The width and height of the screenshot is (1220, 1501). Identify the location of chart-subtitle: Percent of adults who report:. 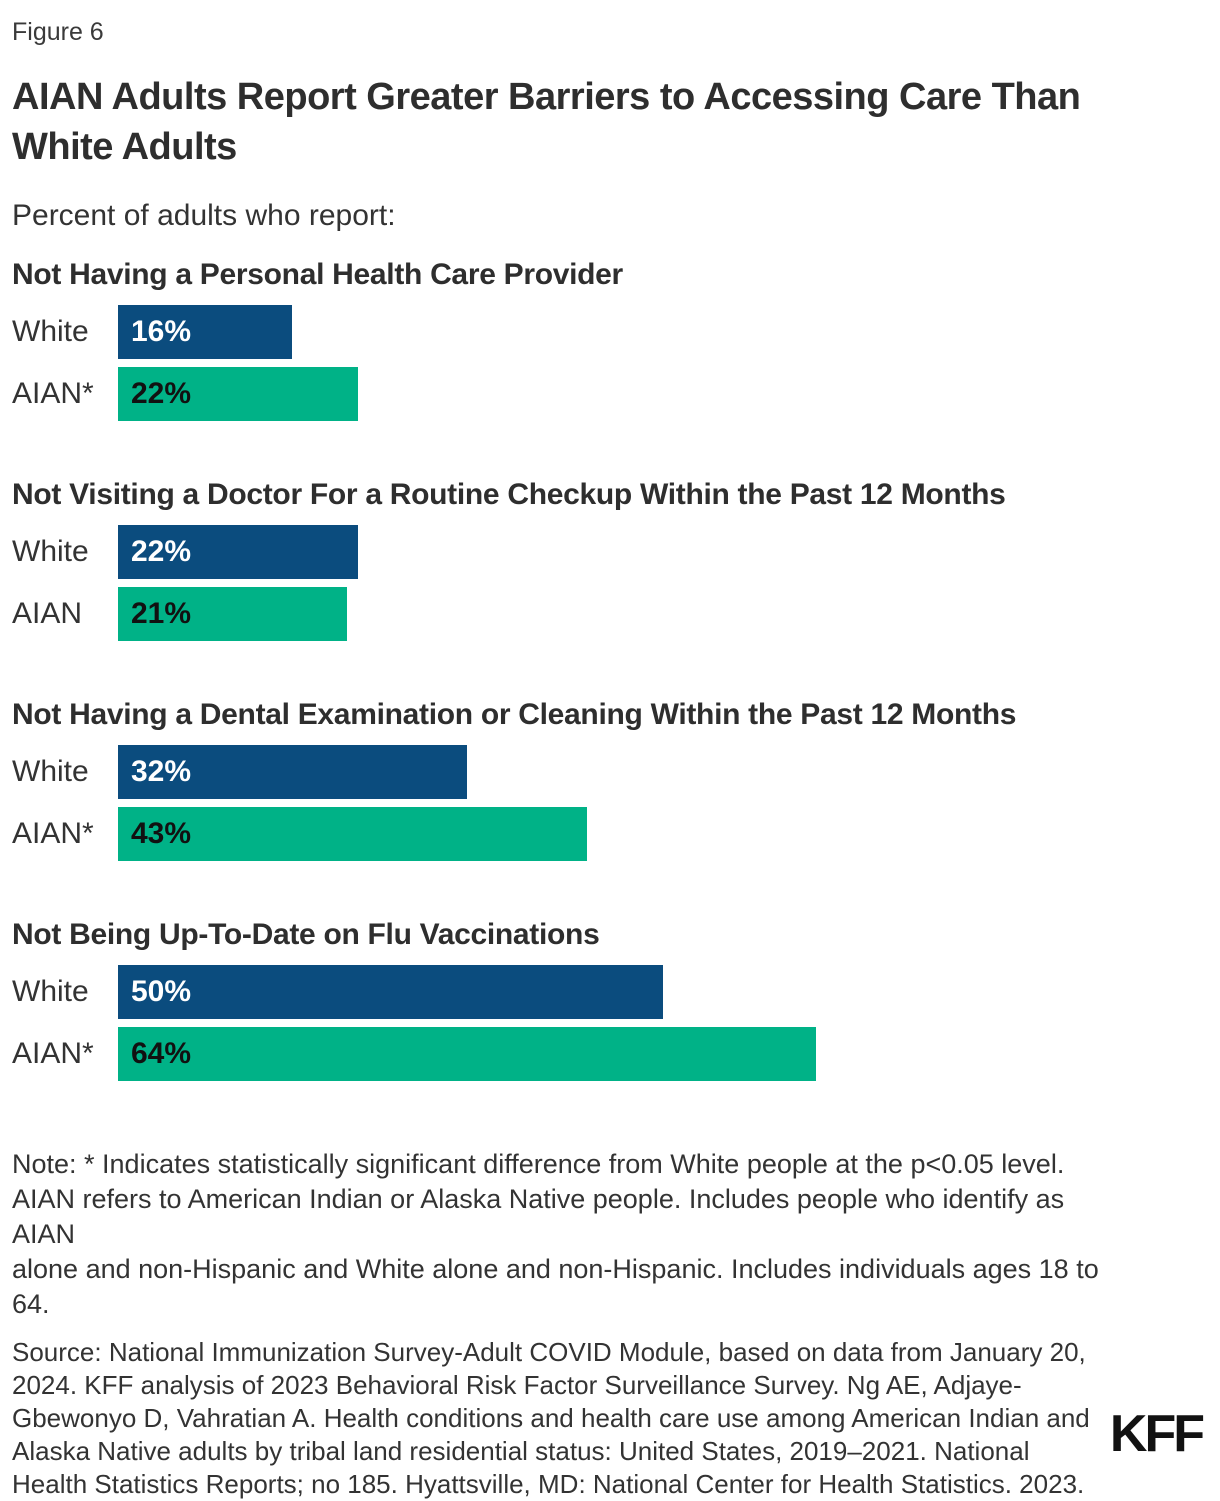
(204, 215).